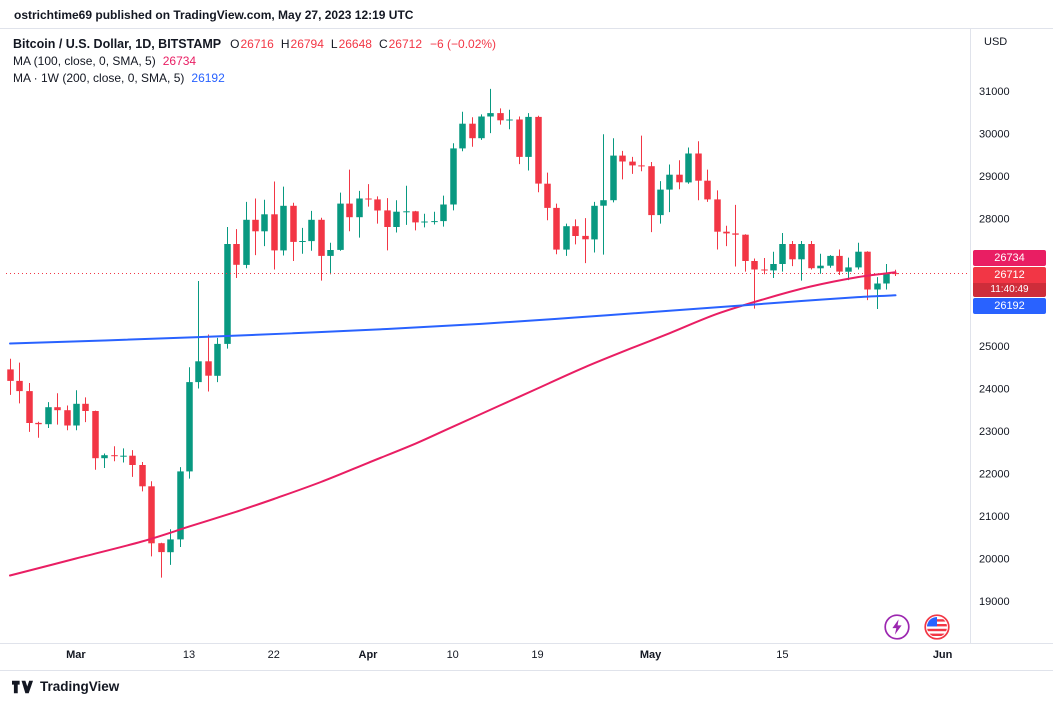 This screenshot has height=702, width=1053. I want to click on x-axis-label: Jun, so click(943, 655).